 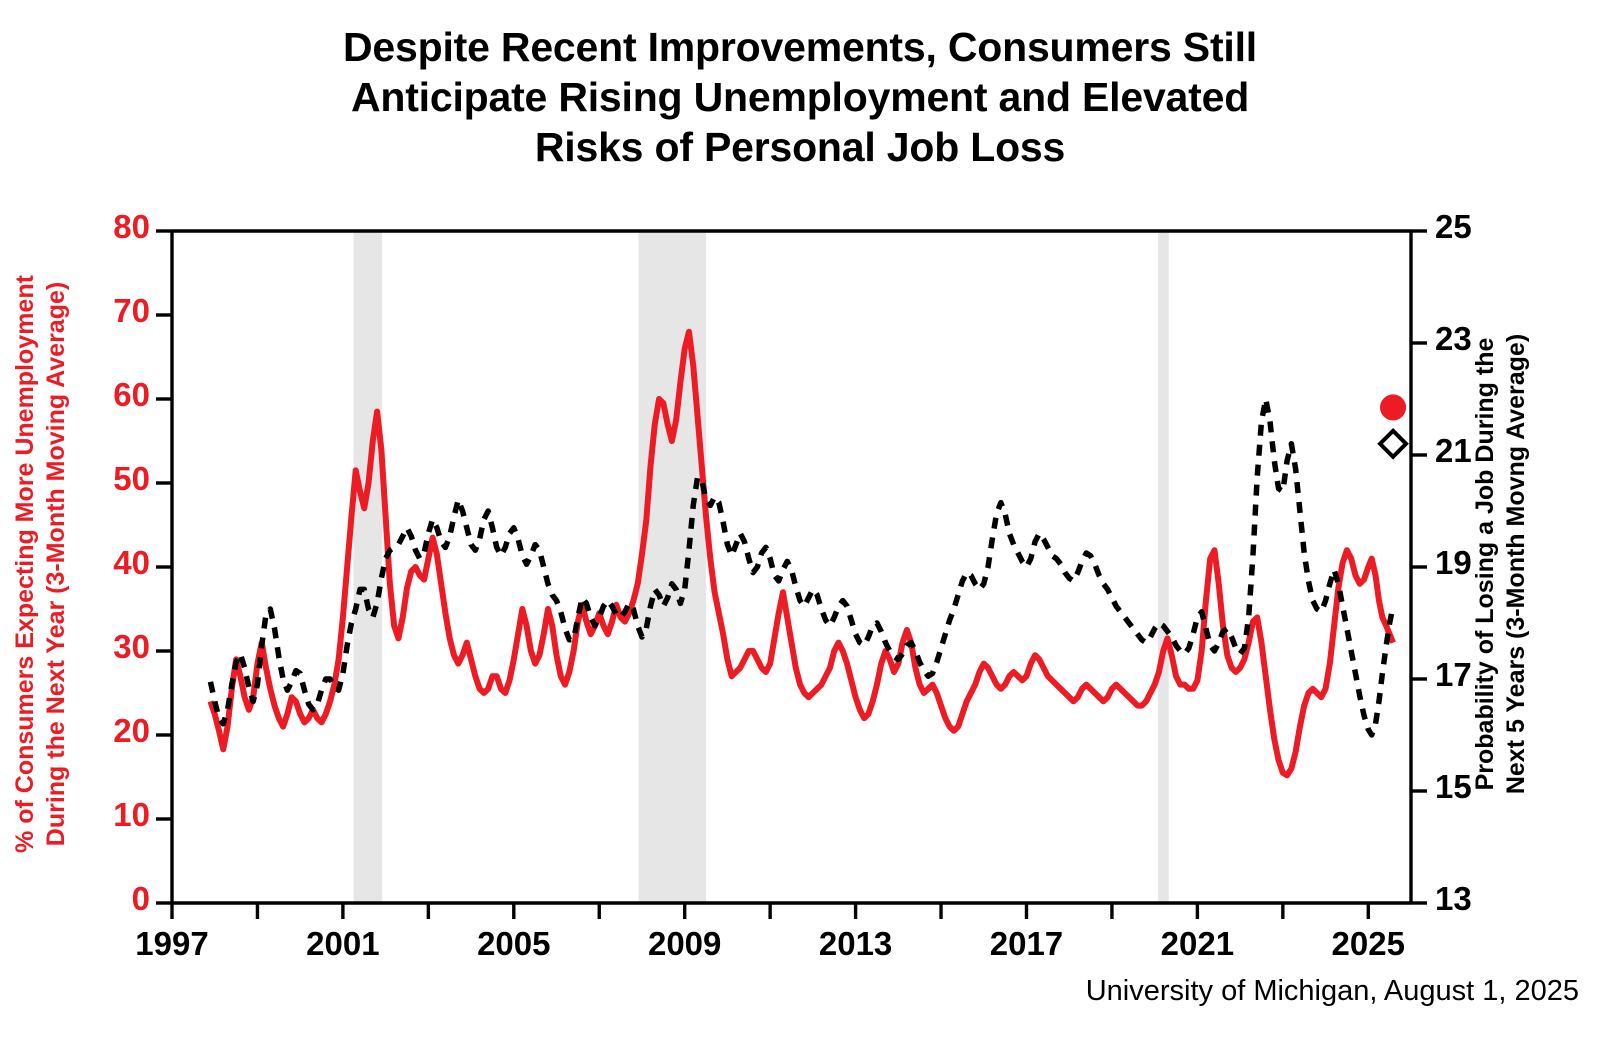 I want to click on title-line-3: Risks of Personal Job Loss, so click(x=800, y=147).